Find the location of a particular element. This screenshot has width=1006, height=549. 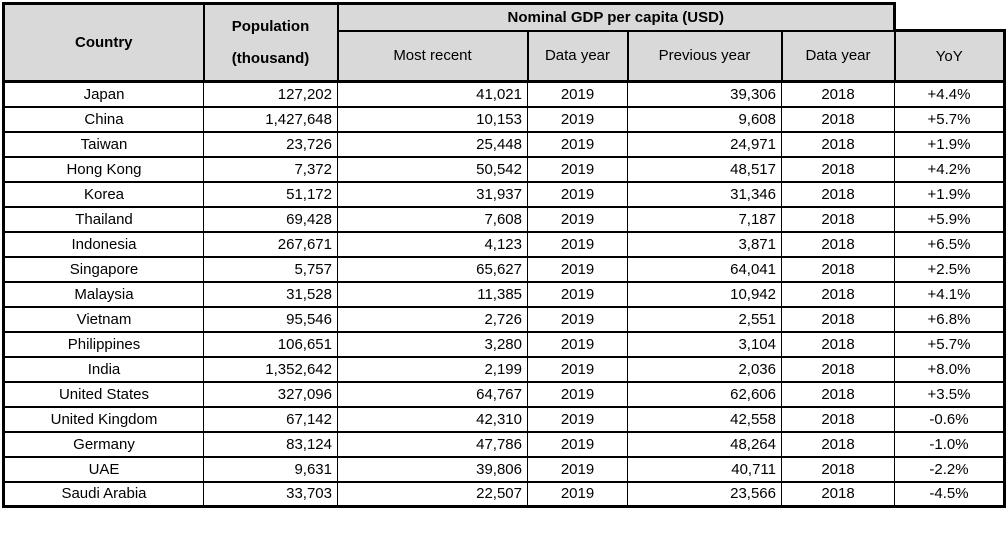

cell-population: 95,546 is located at coordinates (270, 319).